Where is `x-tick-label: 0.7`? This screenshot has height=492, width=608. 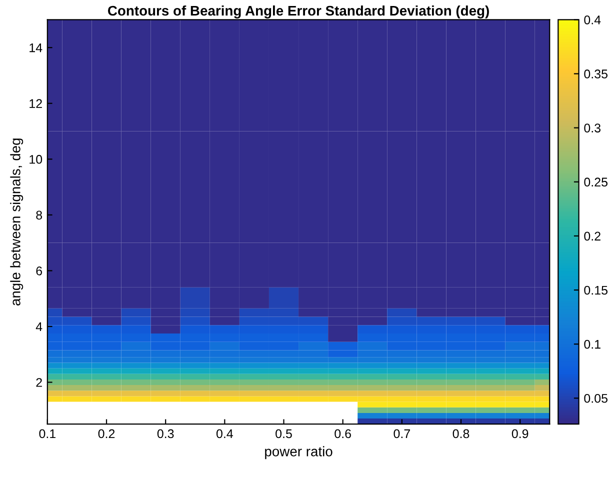
x-tick-label: 0.7 is located at coordinates (402, 433).